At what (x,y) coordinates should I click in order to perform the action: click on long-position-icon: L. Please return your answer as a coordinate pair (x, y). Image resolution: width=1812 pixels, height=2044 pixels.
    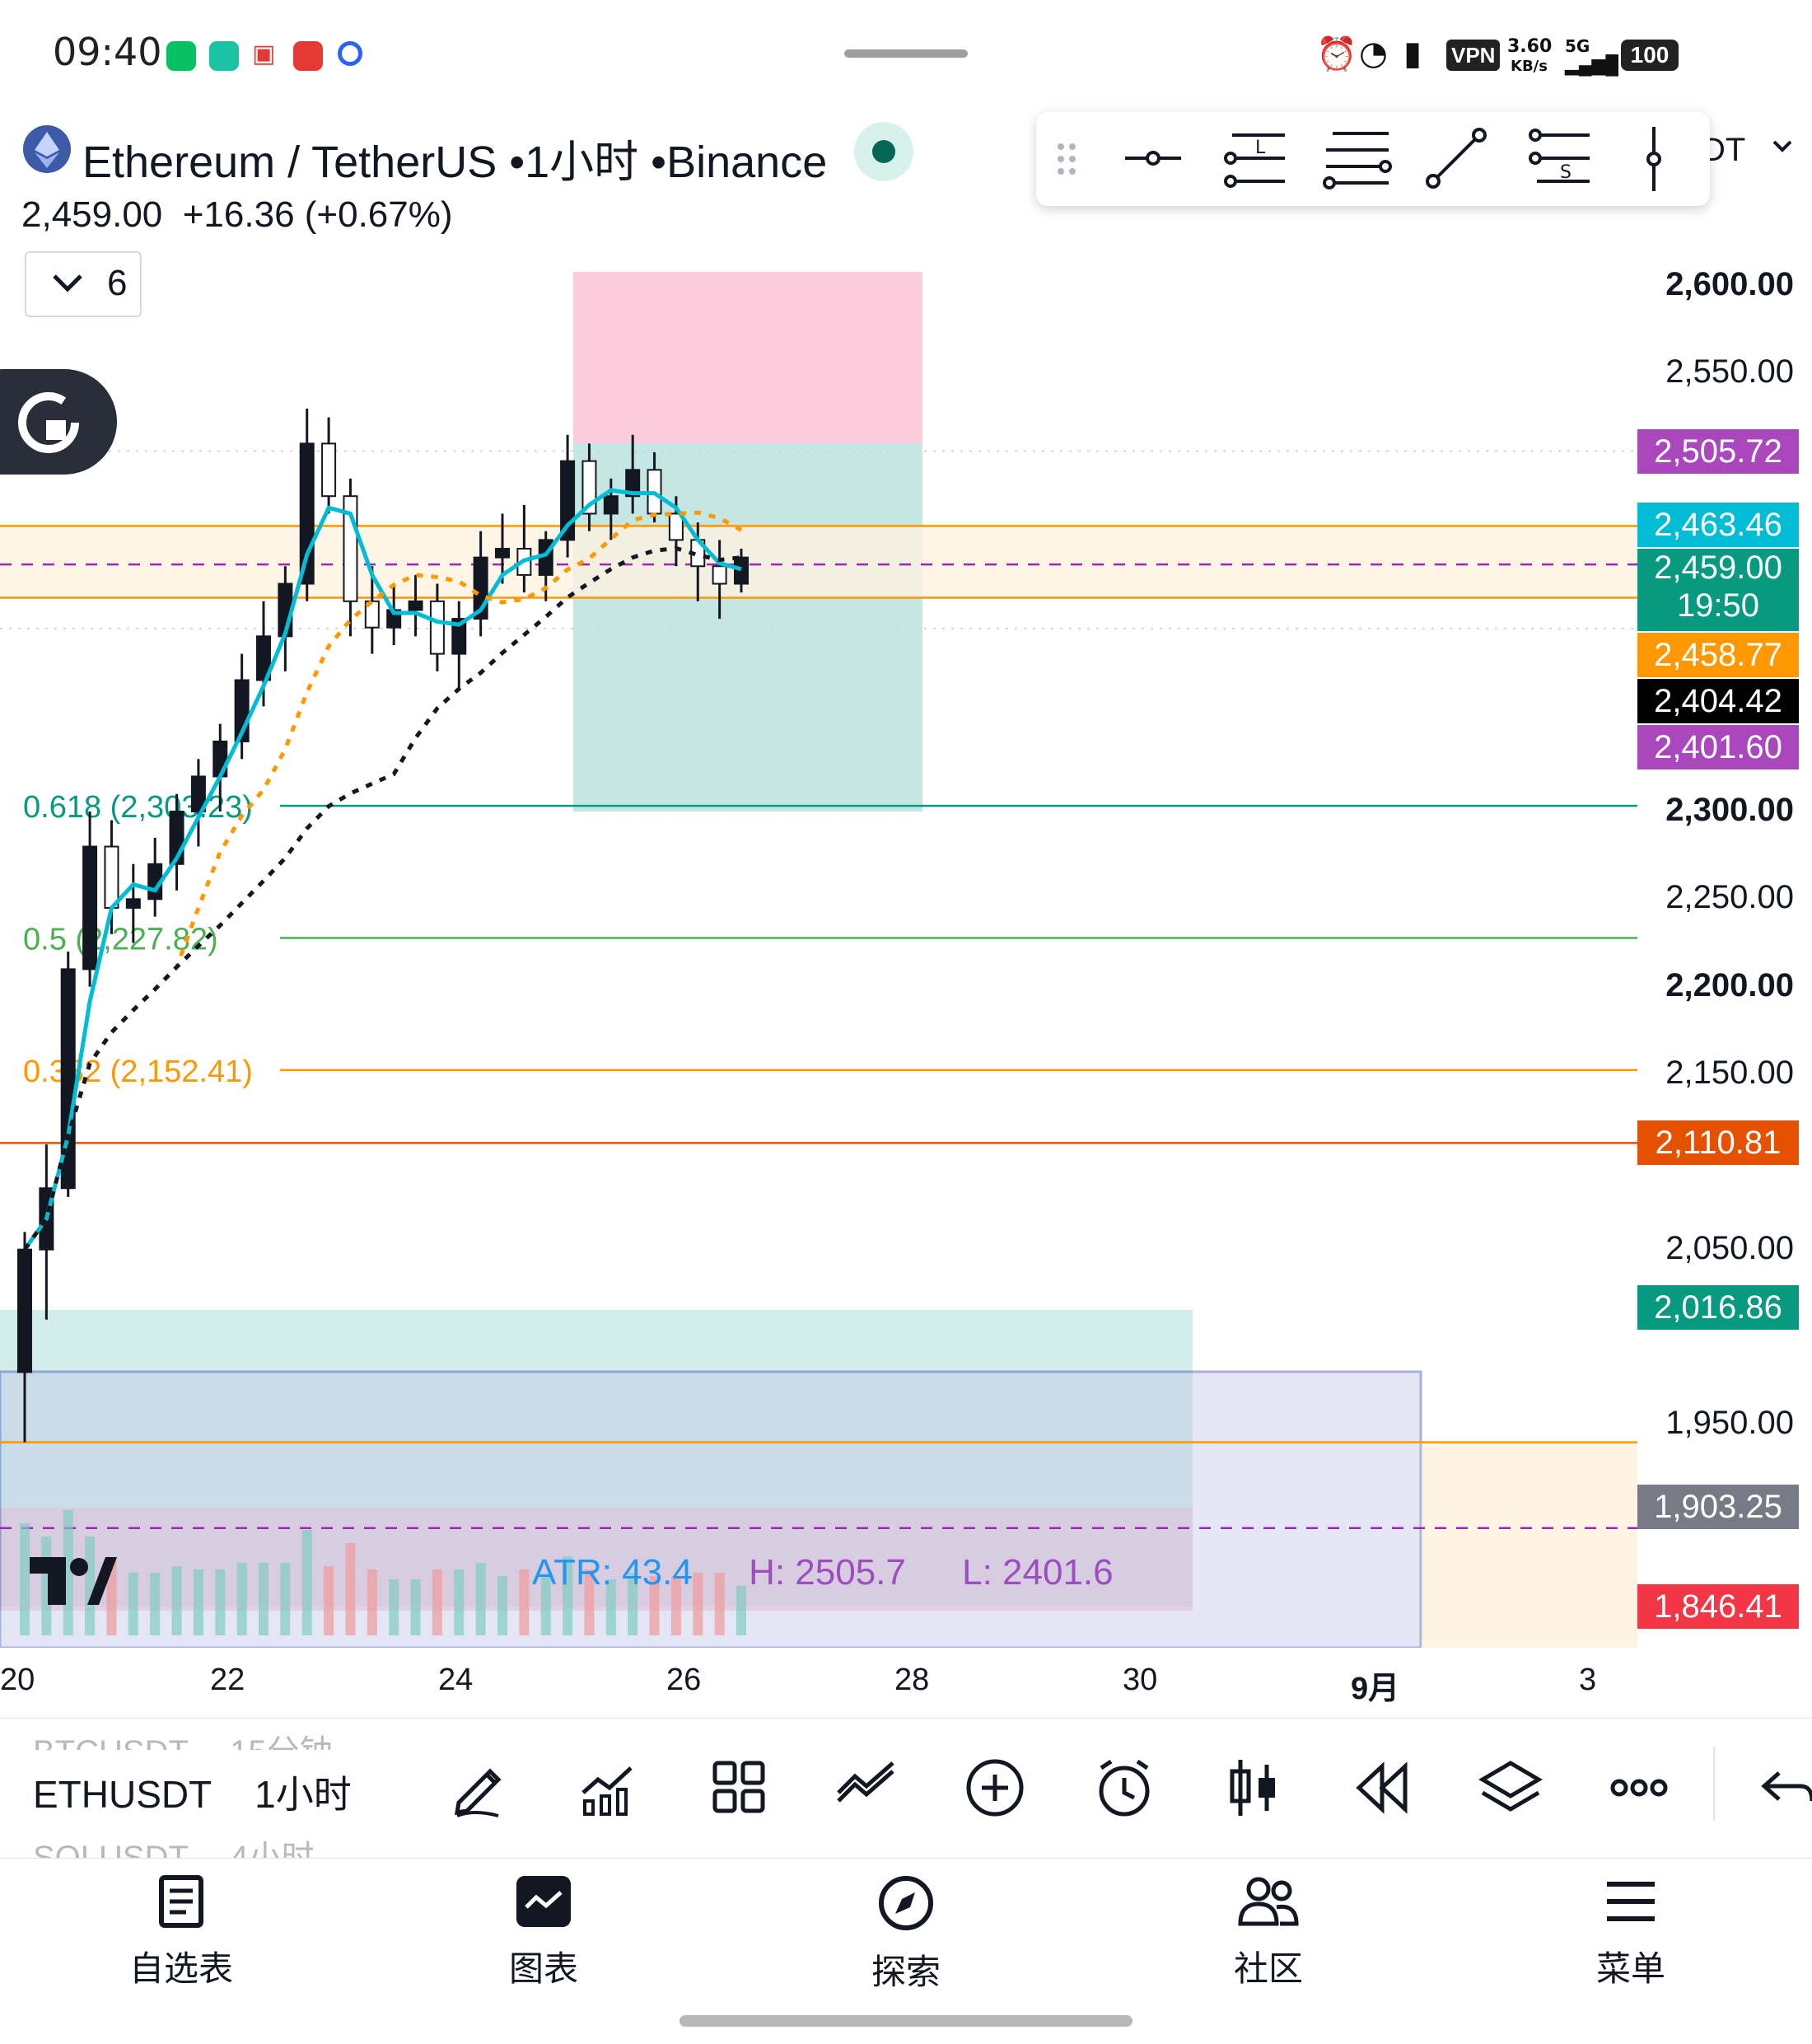
    Looking at the image, I should click on (1255, 158).